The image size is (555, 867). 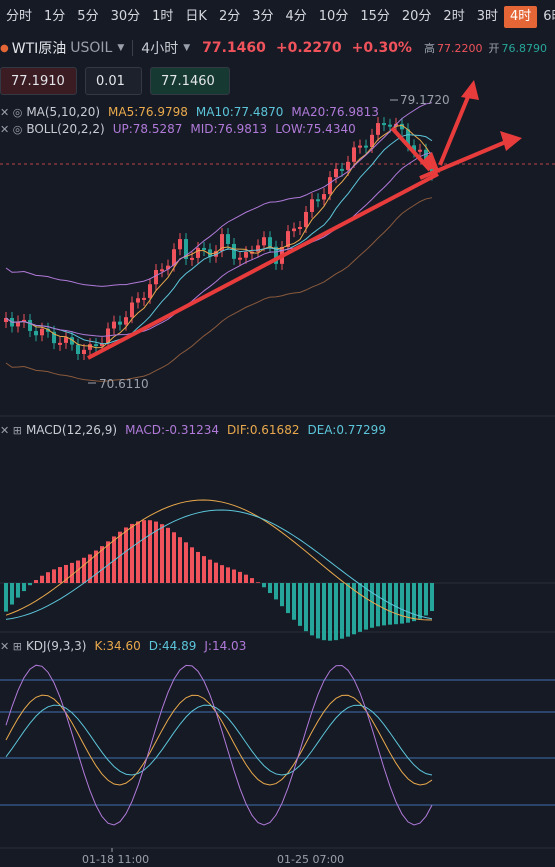 I want to click on tab-14: 4时, so click(x=520, y=17).